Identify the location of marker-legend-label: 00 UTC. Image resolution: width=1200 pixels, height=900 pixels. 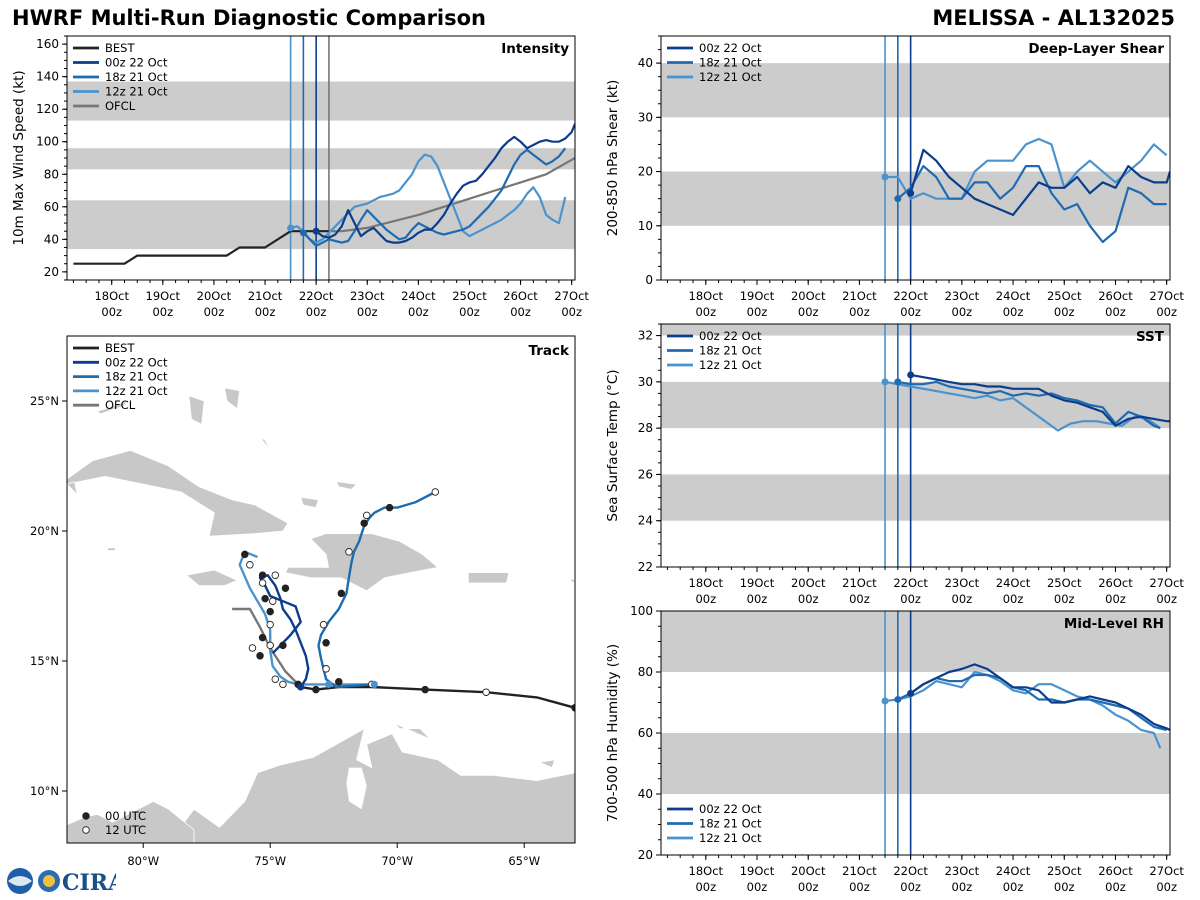
(125, 816).